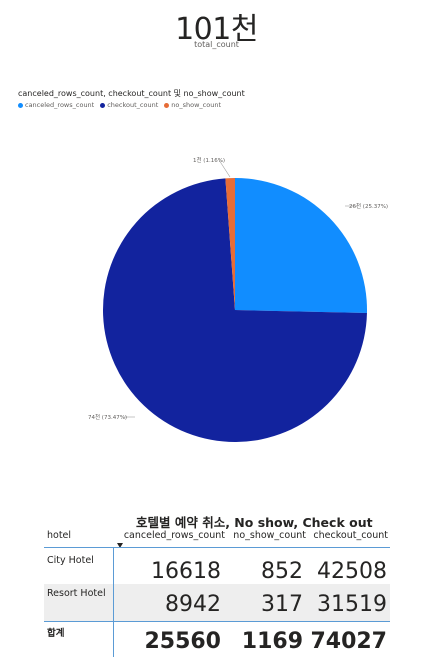 Image resolution: width=433 pixels, height=657 pixels. What do you see at coordinates (269, 535) in the screenshot?
I see `column-header-no-show: no_show_count` at bounding box center [269, 535].